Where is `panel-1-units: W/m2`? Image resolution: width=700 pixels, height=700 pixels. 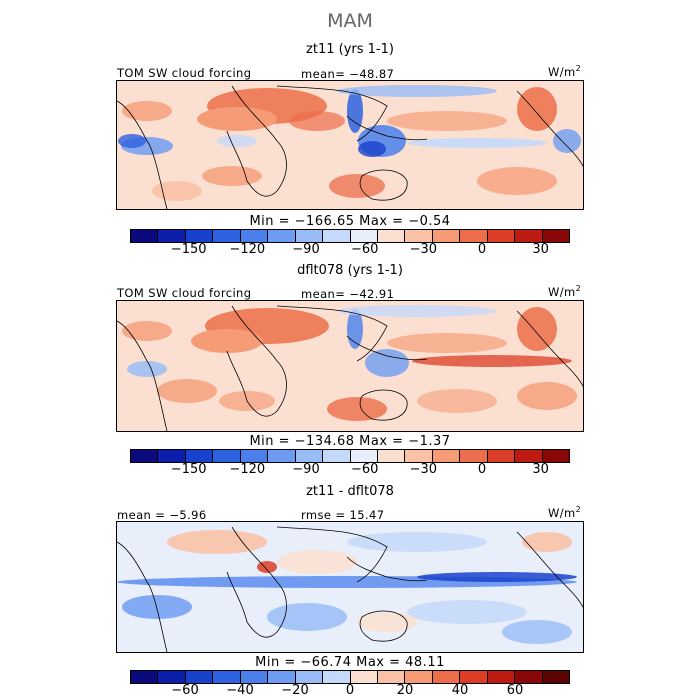 panel-1-units: W/m2 is located at coordinates (565, 71).